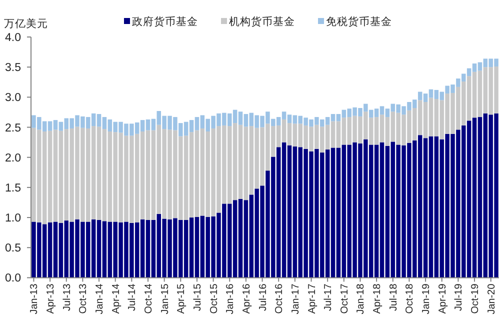  Describe the element at coordinates (13, 278) in the screenshot. I see `y-tick-label: 0.0` at that location.